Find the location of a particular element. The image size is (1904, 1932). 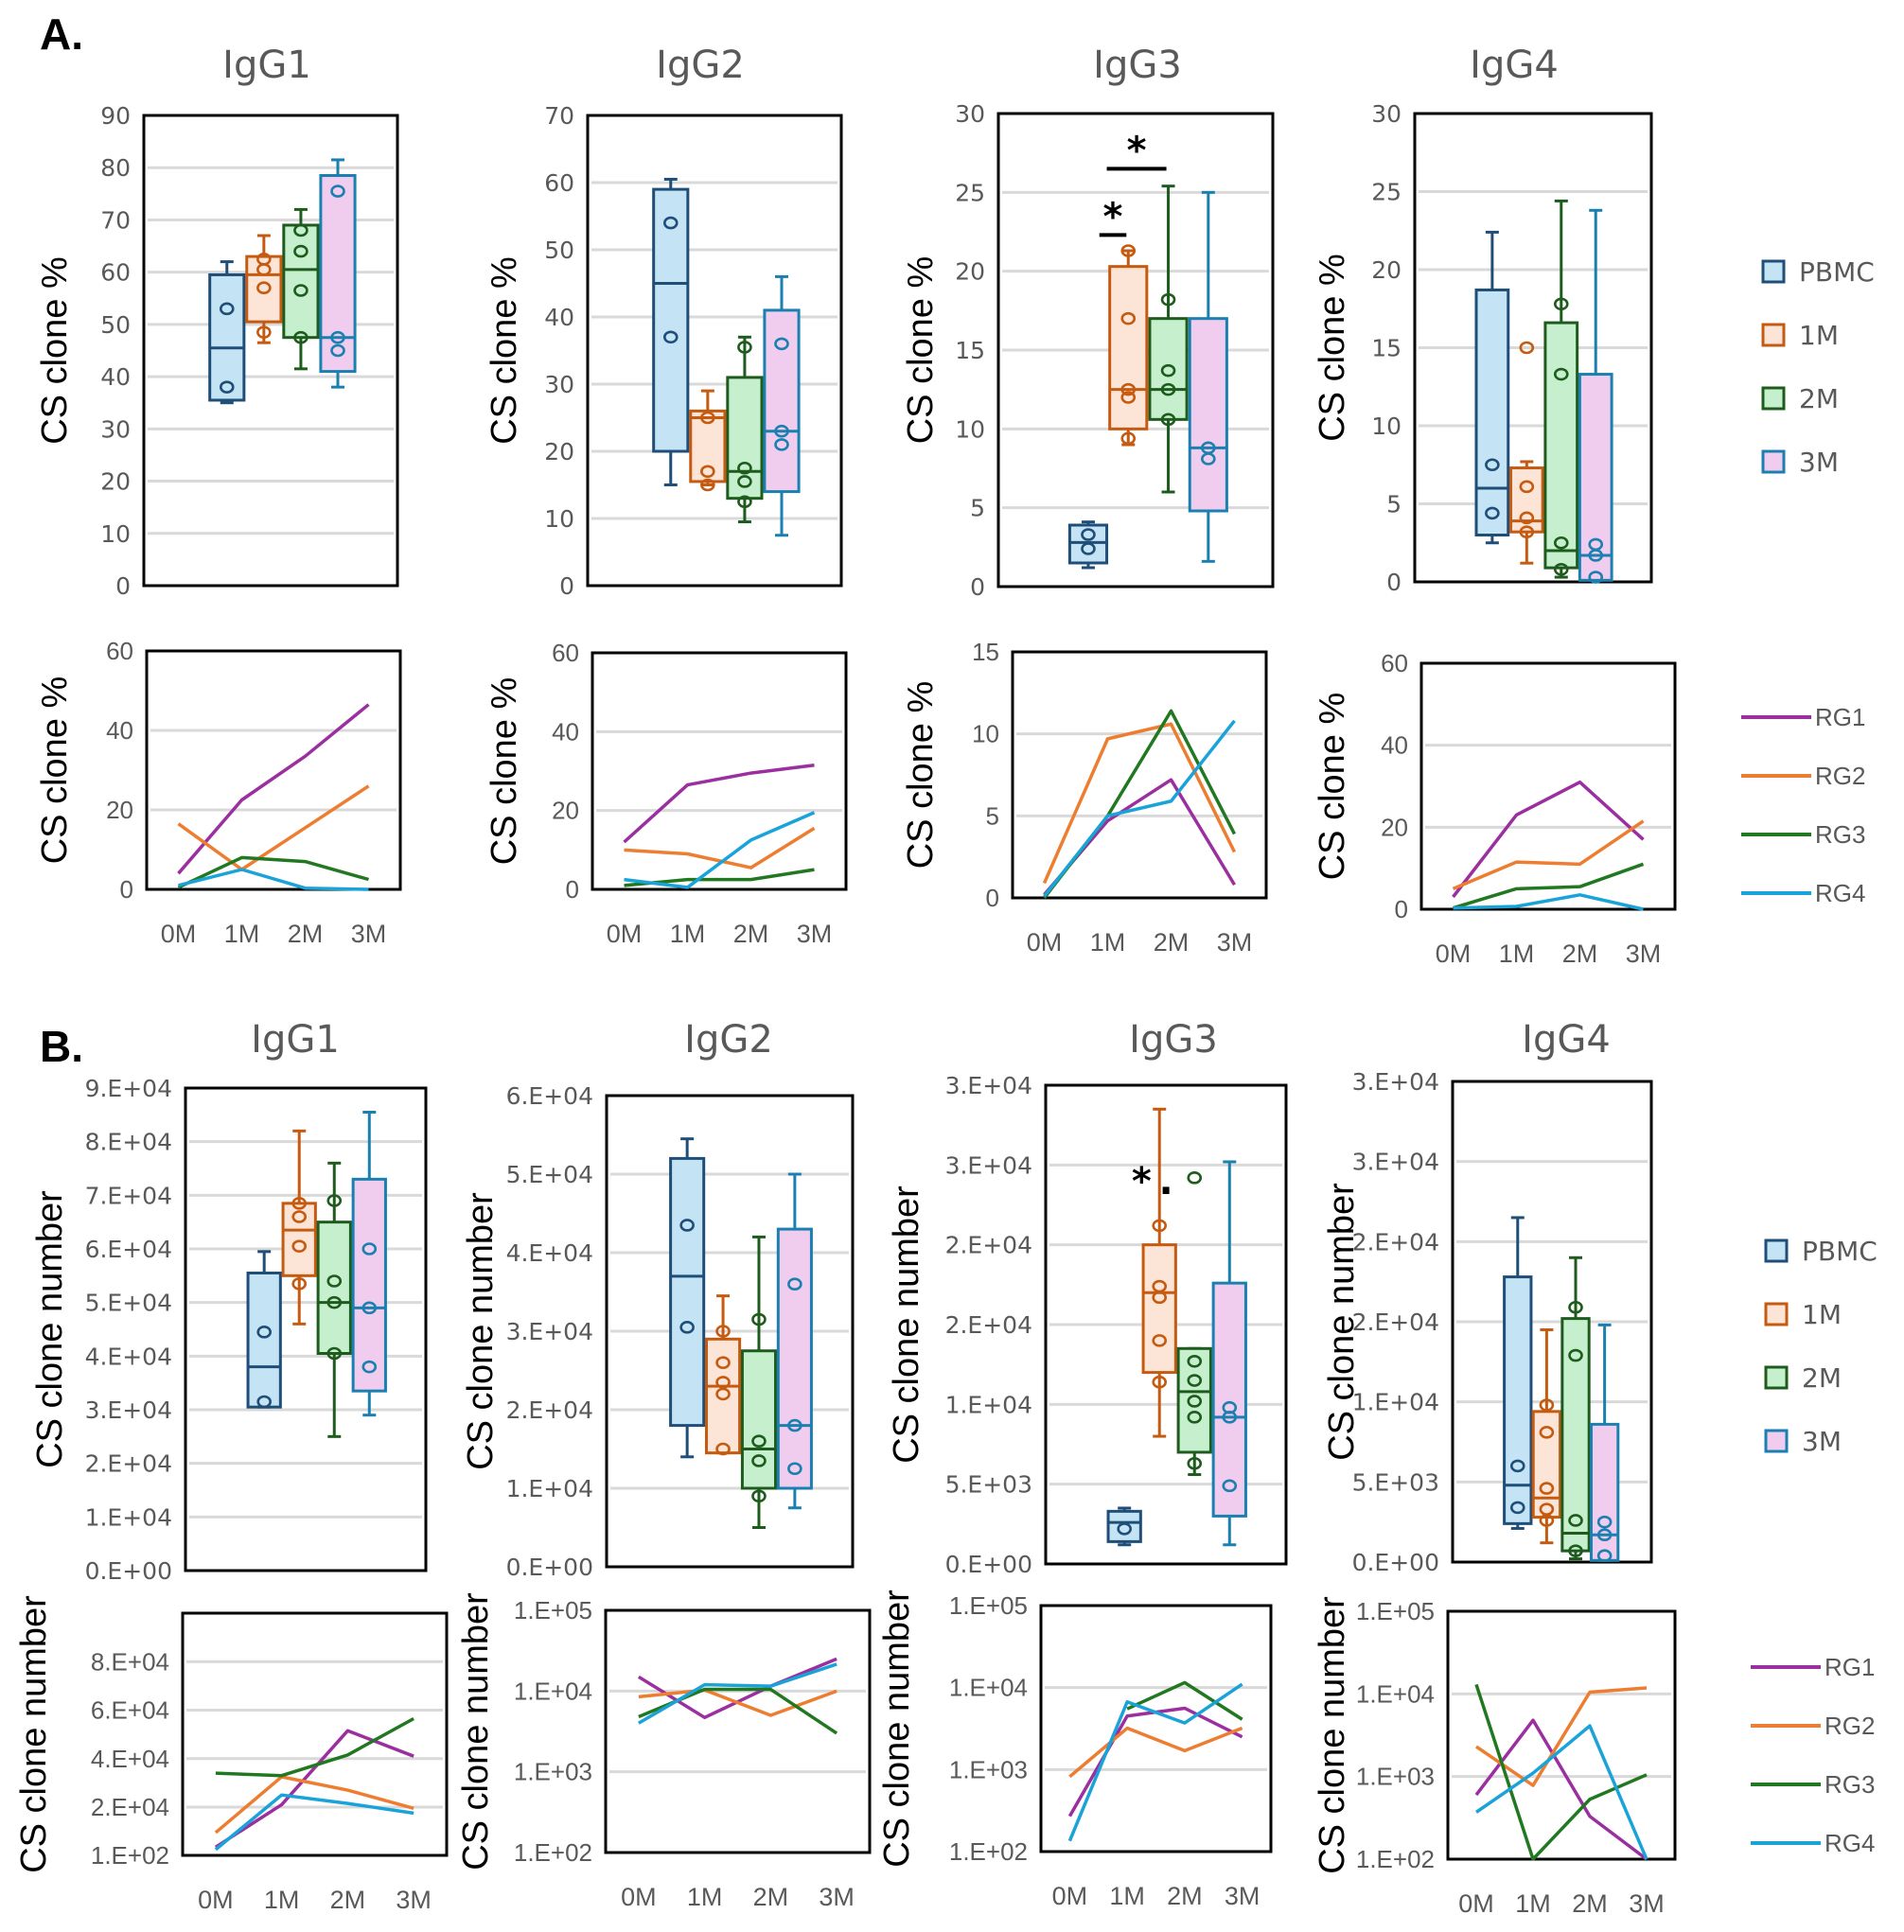

y-tick-label: 8.E+04 is located at coordinates (130, 1661).